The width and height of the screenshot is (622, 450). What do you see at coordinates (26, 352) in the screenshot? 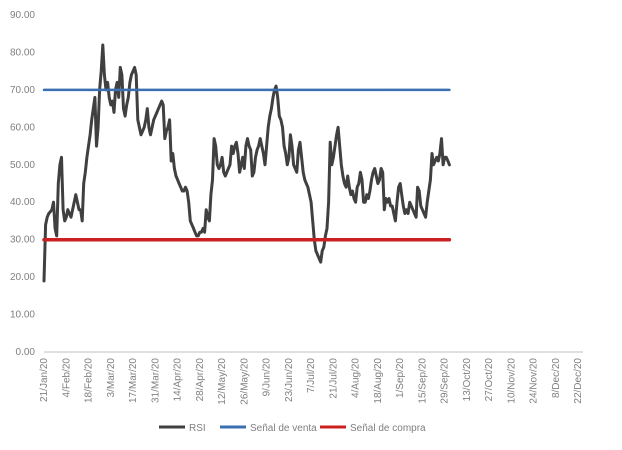
I see `y-tick-label: 0.00` at bounding box center [26, 352].